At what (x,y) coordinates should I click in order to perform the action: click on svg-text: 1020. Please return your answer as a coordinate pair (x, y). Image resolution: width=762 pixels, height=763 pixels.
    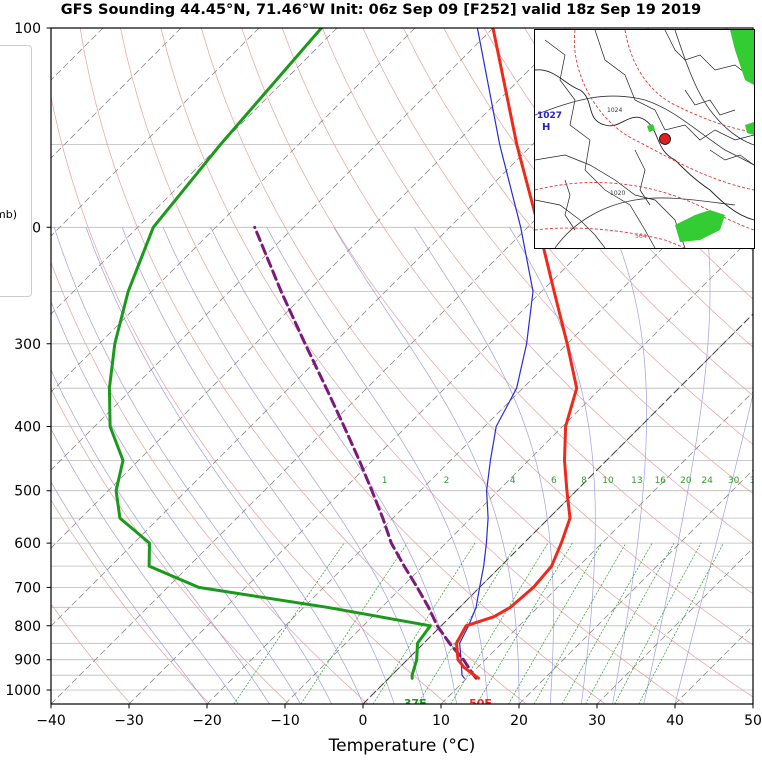
    Looking at the image, I should click on (617, 193).